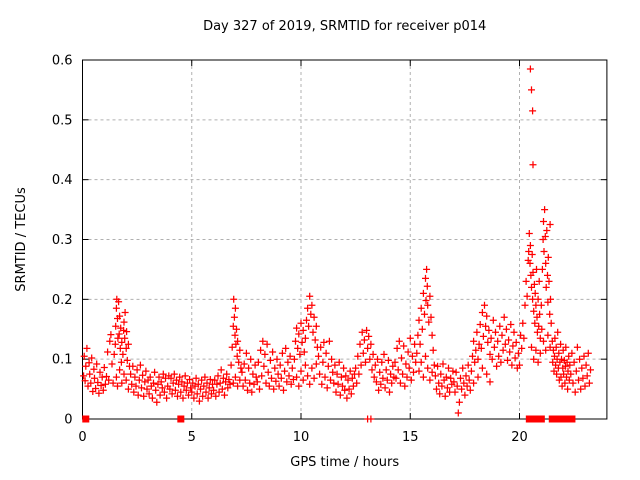  What do you see at coordinates (519, 437) in the screenshot?
I see `x-tick-label: 20` at bounding box center [519, 437].